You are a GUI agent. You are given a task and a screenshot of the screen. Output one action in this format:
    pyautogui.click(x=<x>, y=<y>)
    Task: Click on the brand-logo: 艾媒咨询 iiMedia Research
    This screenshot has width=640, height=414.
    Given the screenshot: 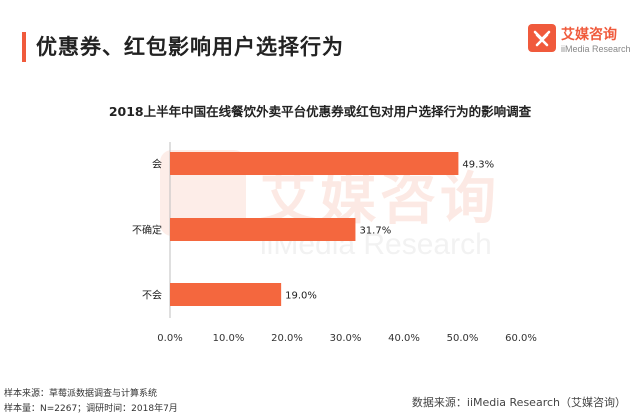 What is the action you would take?
    pyautogui.click(x=583, y=42)
    